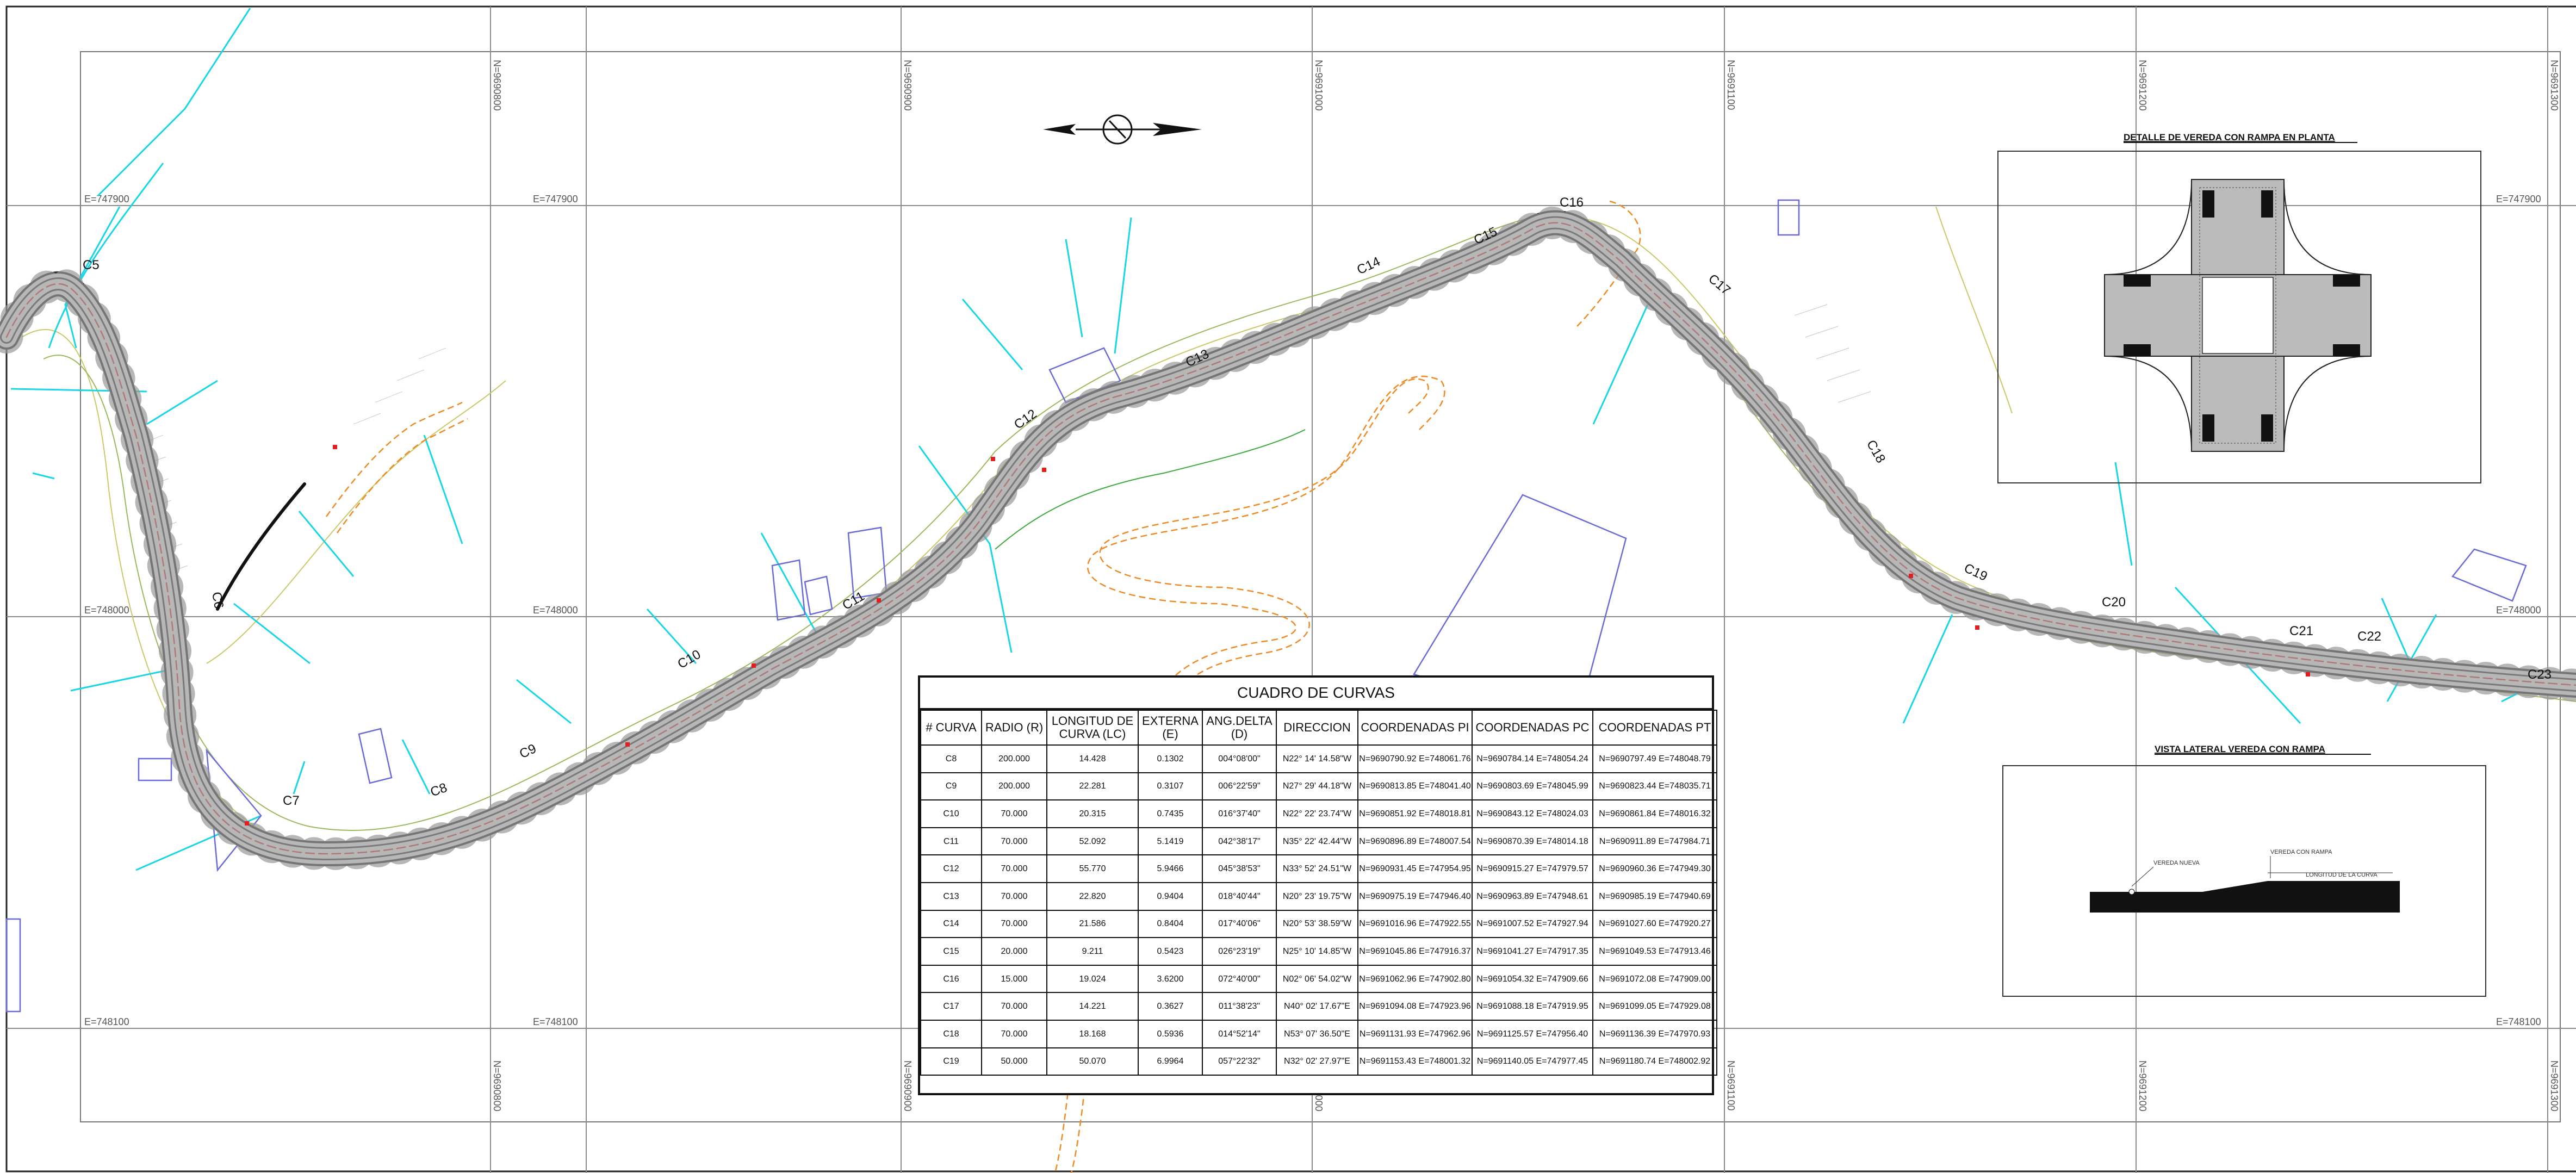  What do you see at coordinates (1170, 980) in the screenshot?
I see `table-cell: 3.6200` at bounding box center [1170, 980].